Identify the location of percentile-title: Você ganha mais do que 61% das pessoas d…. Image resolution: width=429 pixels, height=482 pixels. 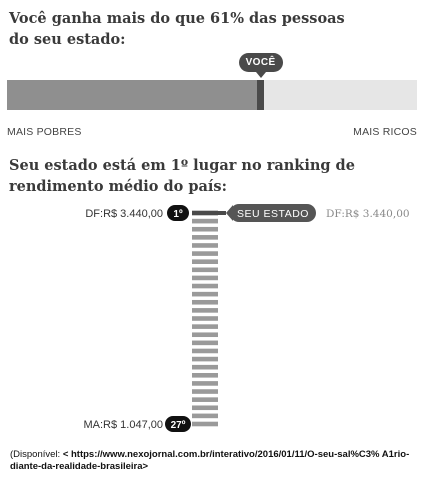
(209, 29).